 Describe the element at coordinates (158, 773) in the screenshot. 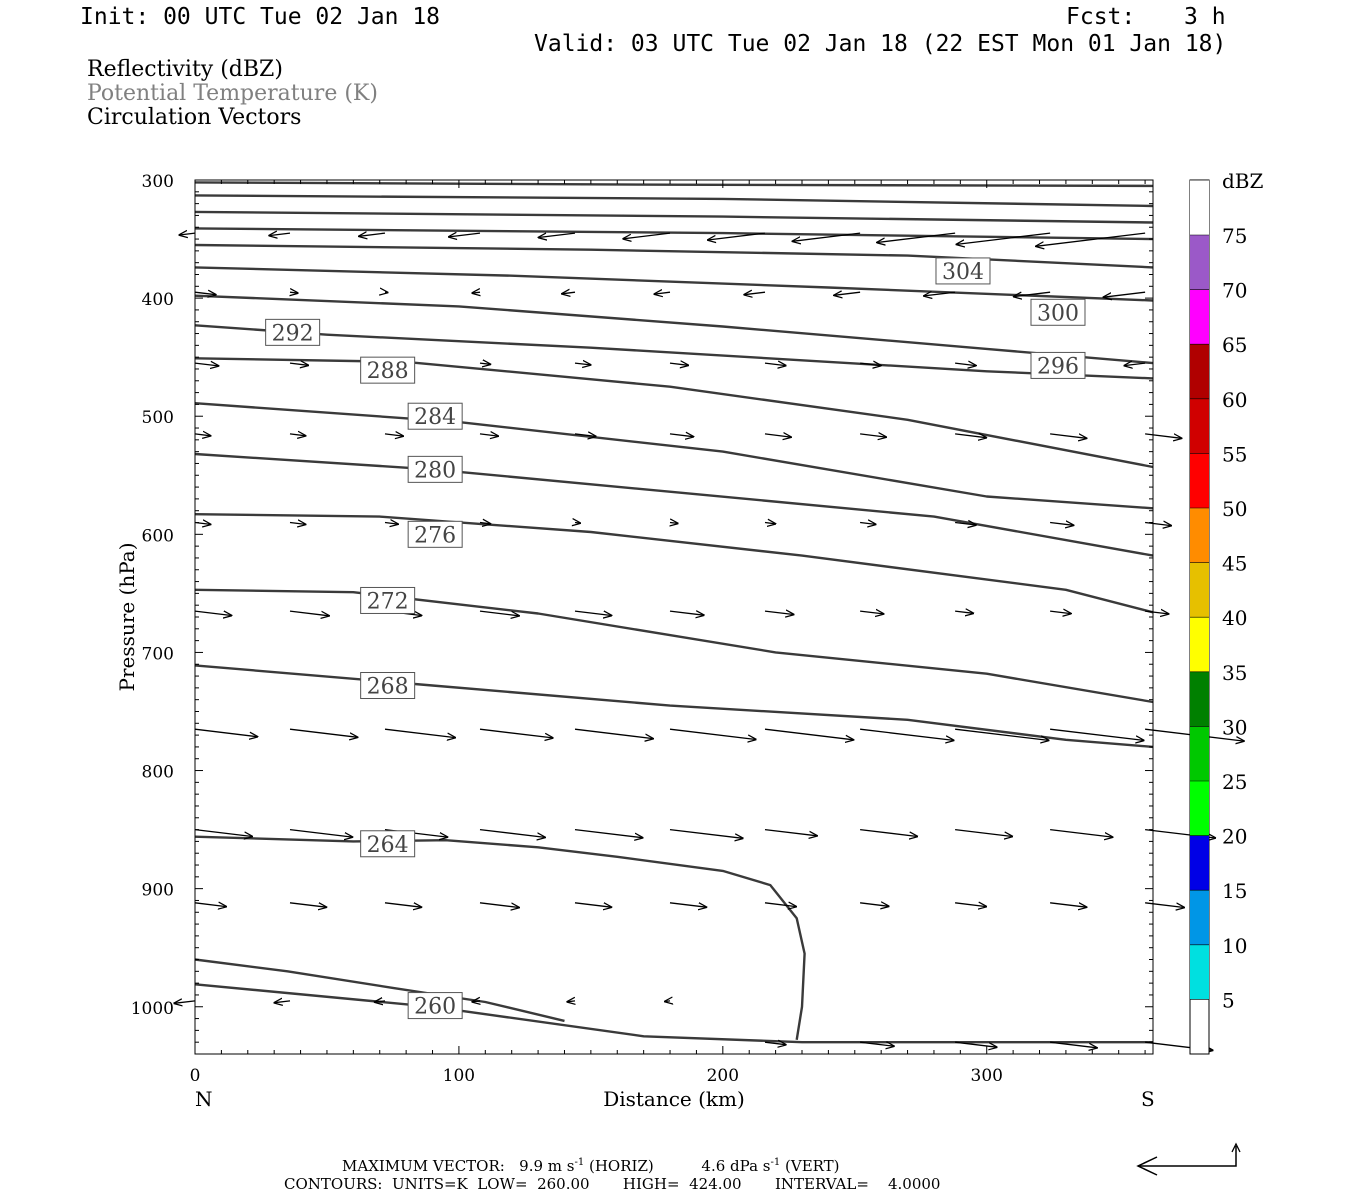

I see `y-tick-label: 800` at that location.